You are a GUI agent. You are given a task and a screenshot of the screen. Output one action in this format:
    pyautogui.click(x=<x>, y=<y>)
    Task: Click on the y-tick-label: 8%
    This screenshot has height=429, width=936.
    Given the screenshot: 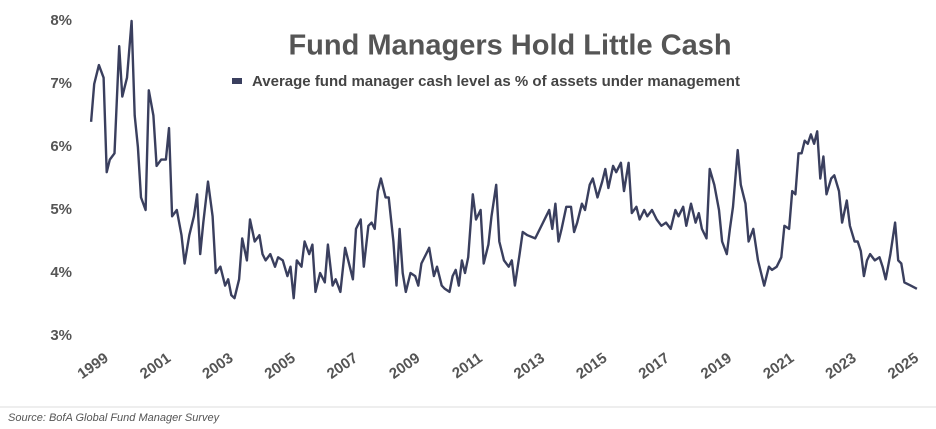 What is the action you would take?
    pyautogui.click(x=61, y=20)
    